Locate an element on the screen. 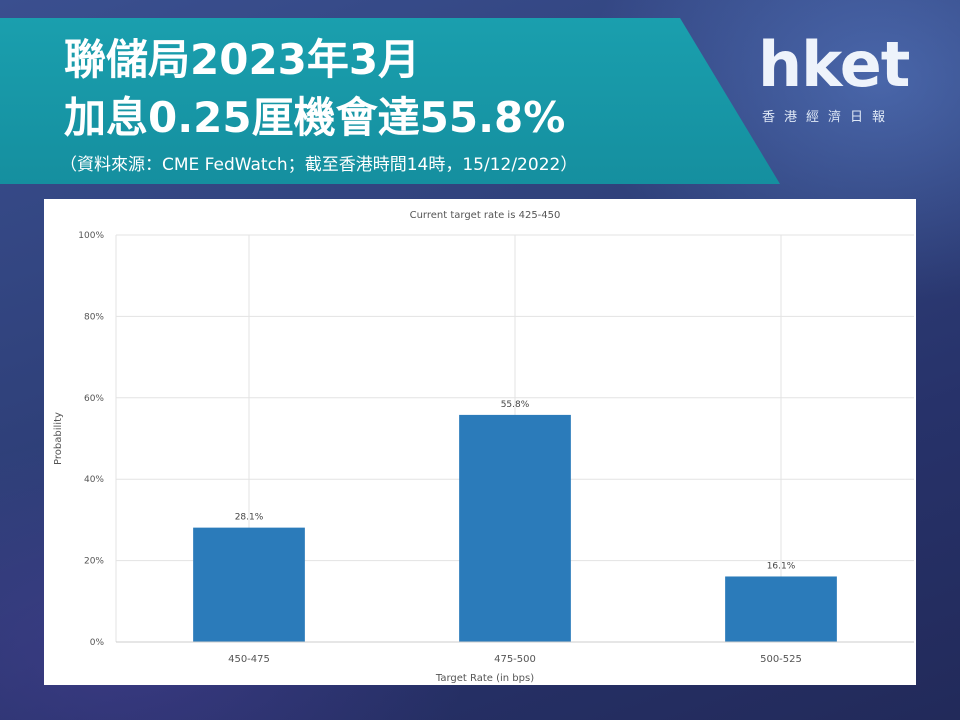 The width and height of the screenshot is (960, 720). x-axis-title: Target Rate (in bps) is located at coordinates (484, 678).